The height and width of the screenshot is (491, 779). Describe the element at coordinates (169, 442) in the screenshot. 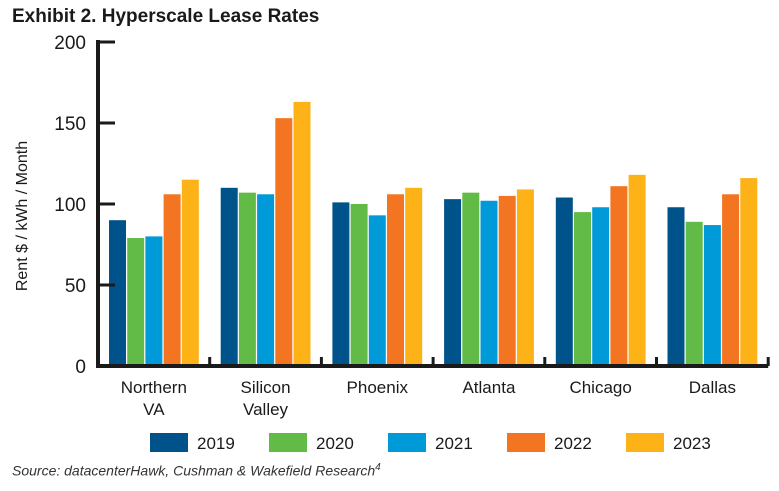

I see `legend-swatch-2019` at that location.